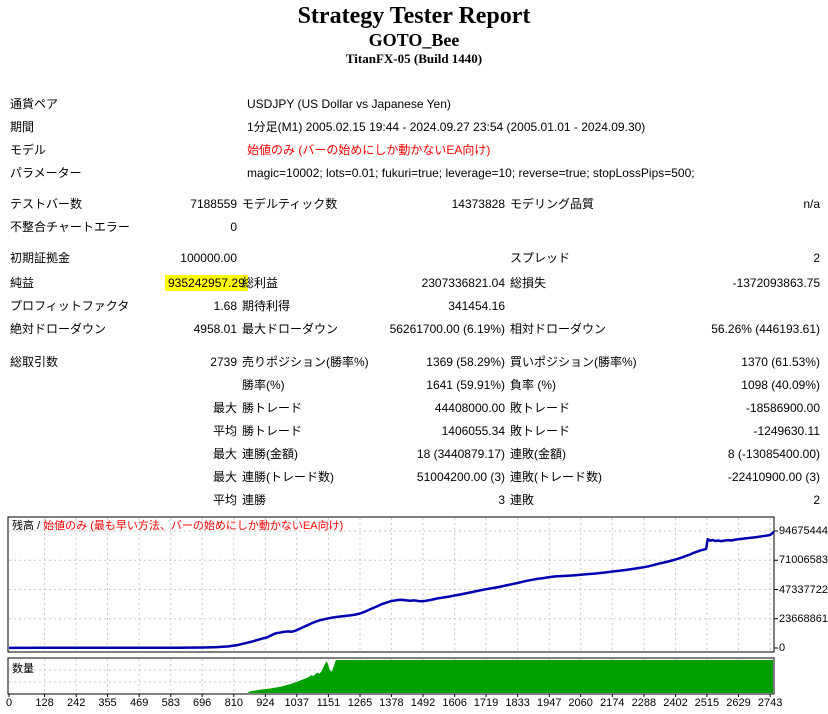  I want to click on table-cell-label: 最大ドローダウン, so click(290, 329).